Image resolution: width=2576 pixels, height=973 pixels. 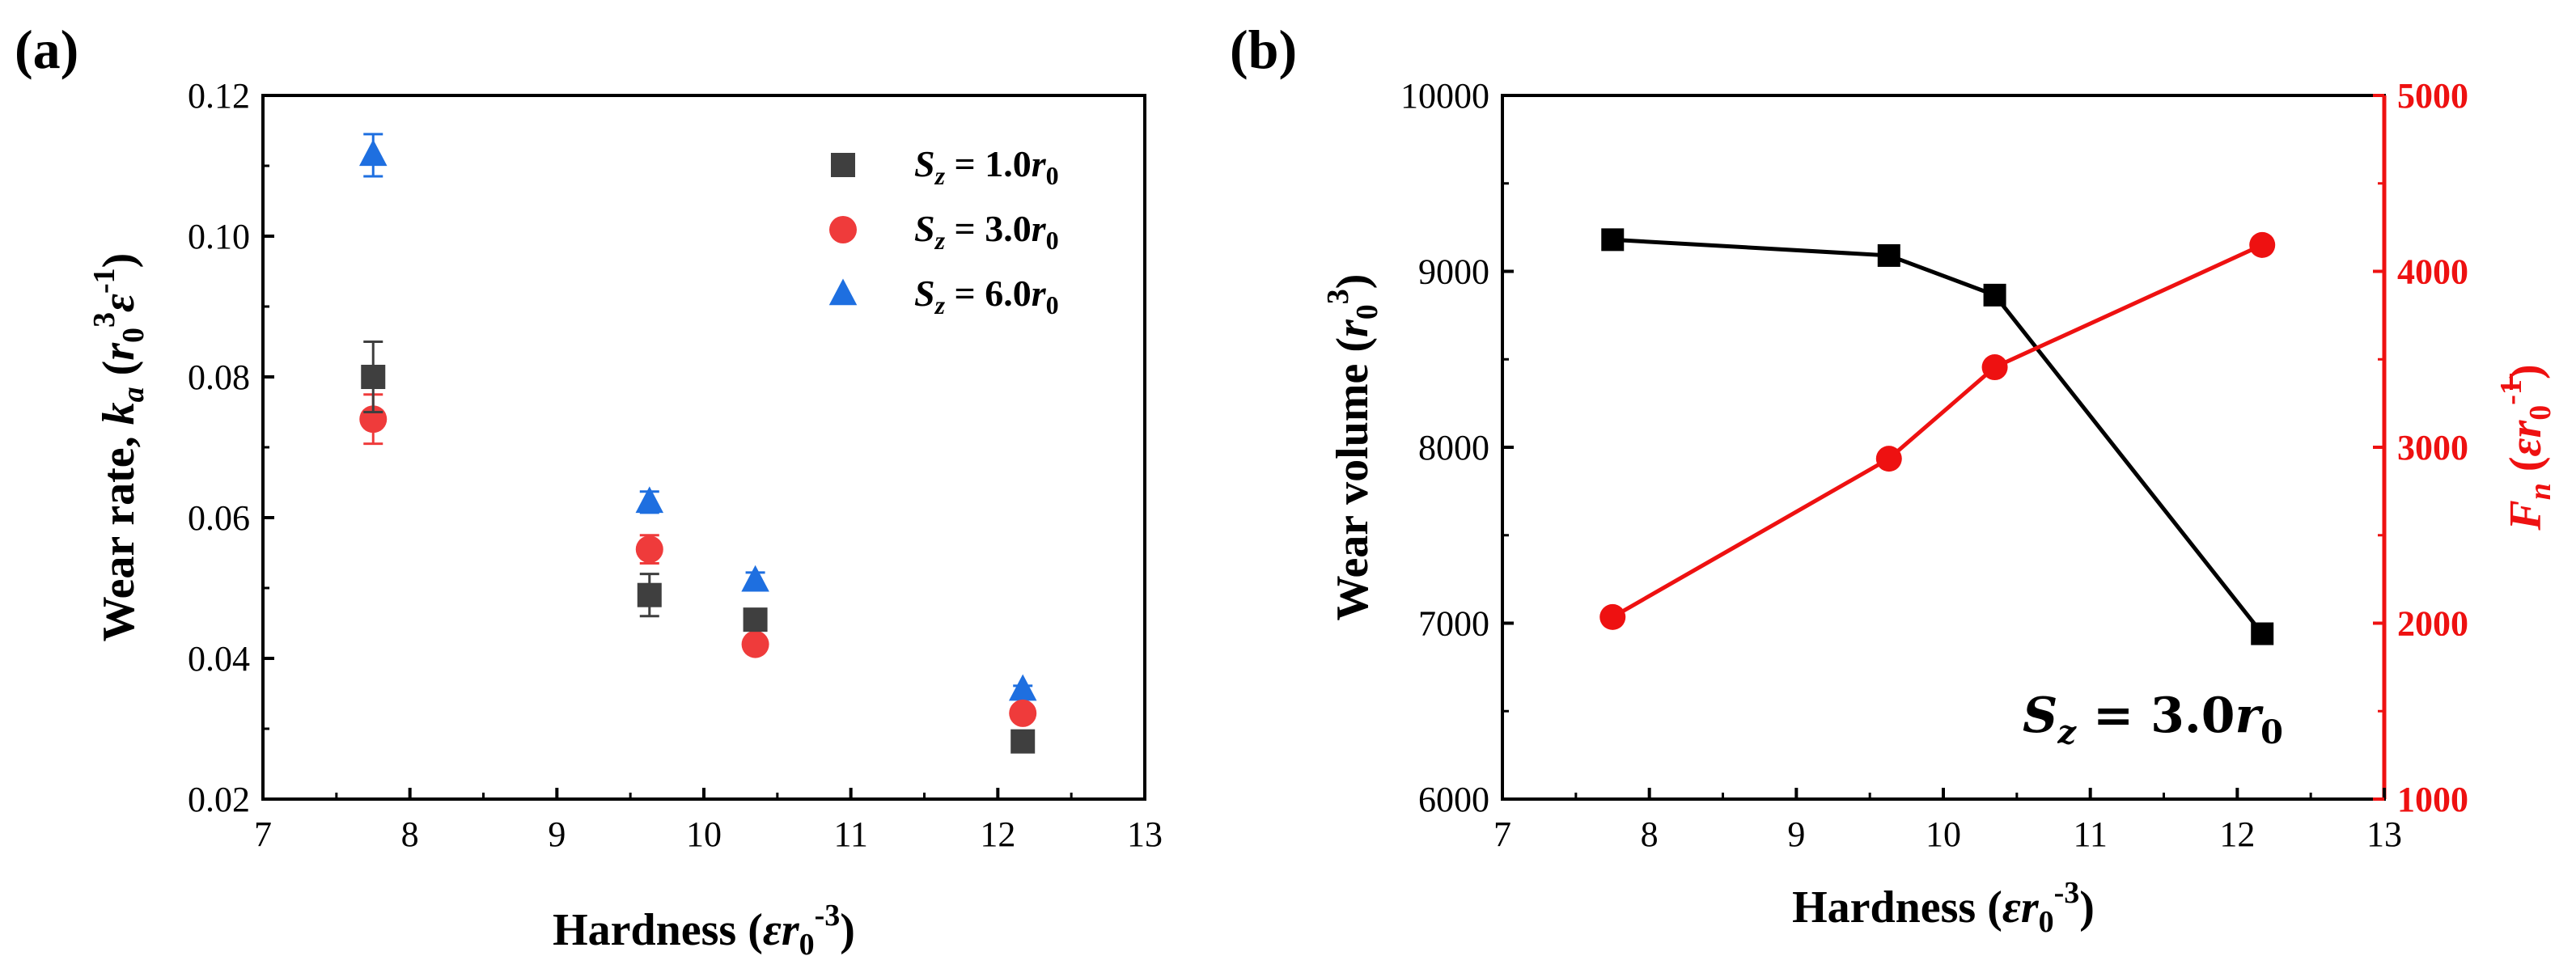 I want to click on y-tick-label: 0.02, so click(x=219, y=799).